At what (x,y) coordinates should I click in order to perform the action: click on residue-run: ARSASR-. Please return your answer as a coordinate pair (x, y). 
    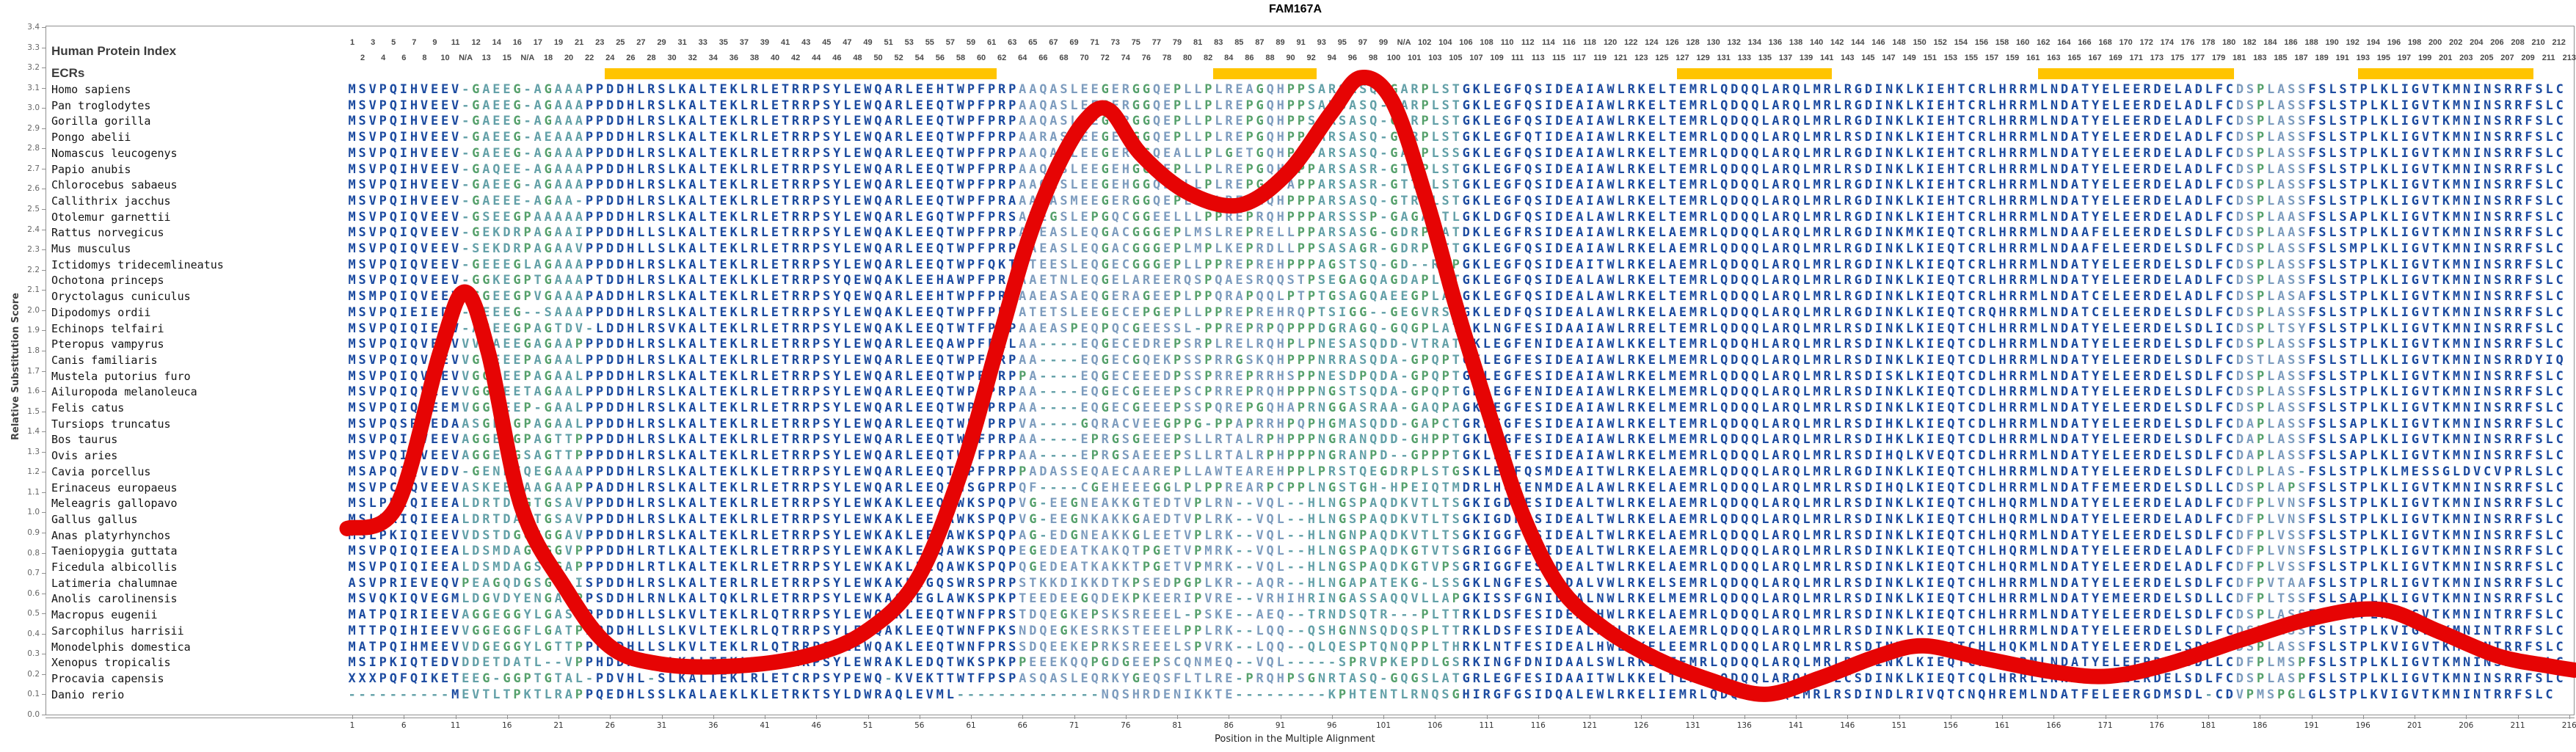
    Looking at the image, I should click on (1354, 185).